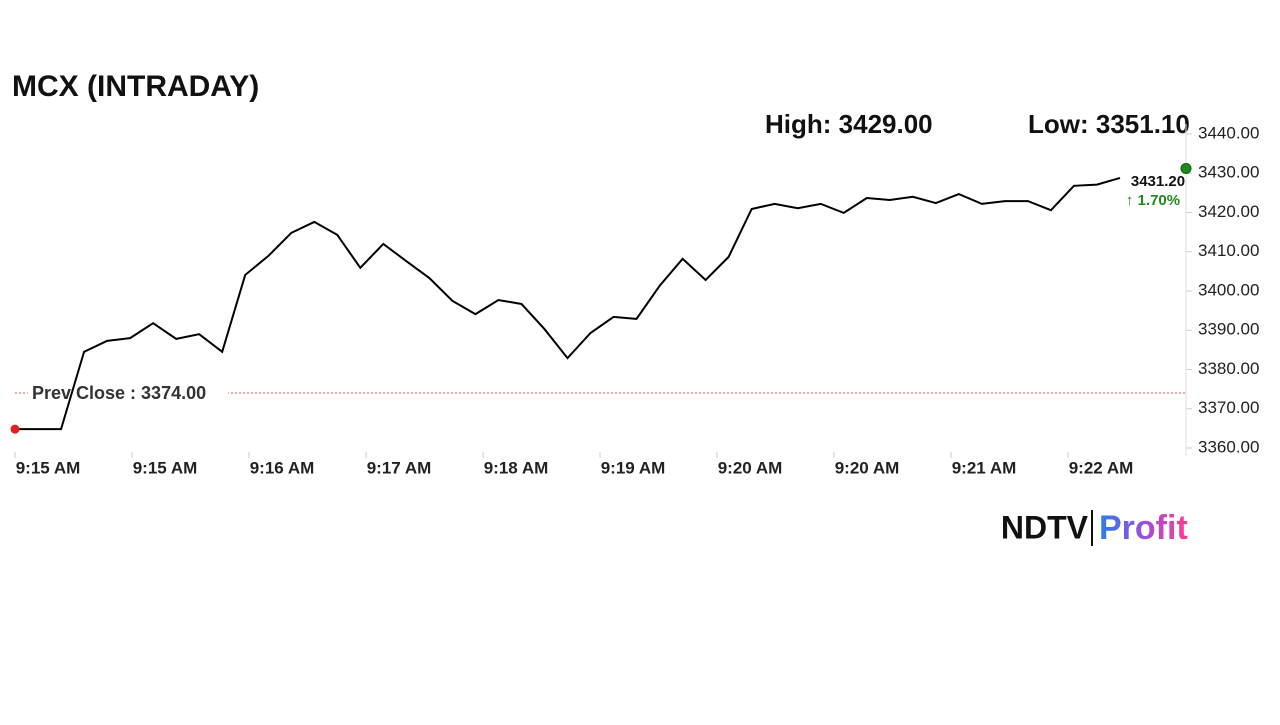  Describe the element at coordinates (1228, 250) in the screenshot. I see `y-tick-label: 3410.00` at that location.